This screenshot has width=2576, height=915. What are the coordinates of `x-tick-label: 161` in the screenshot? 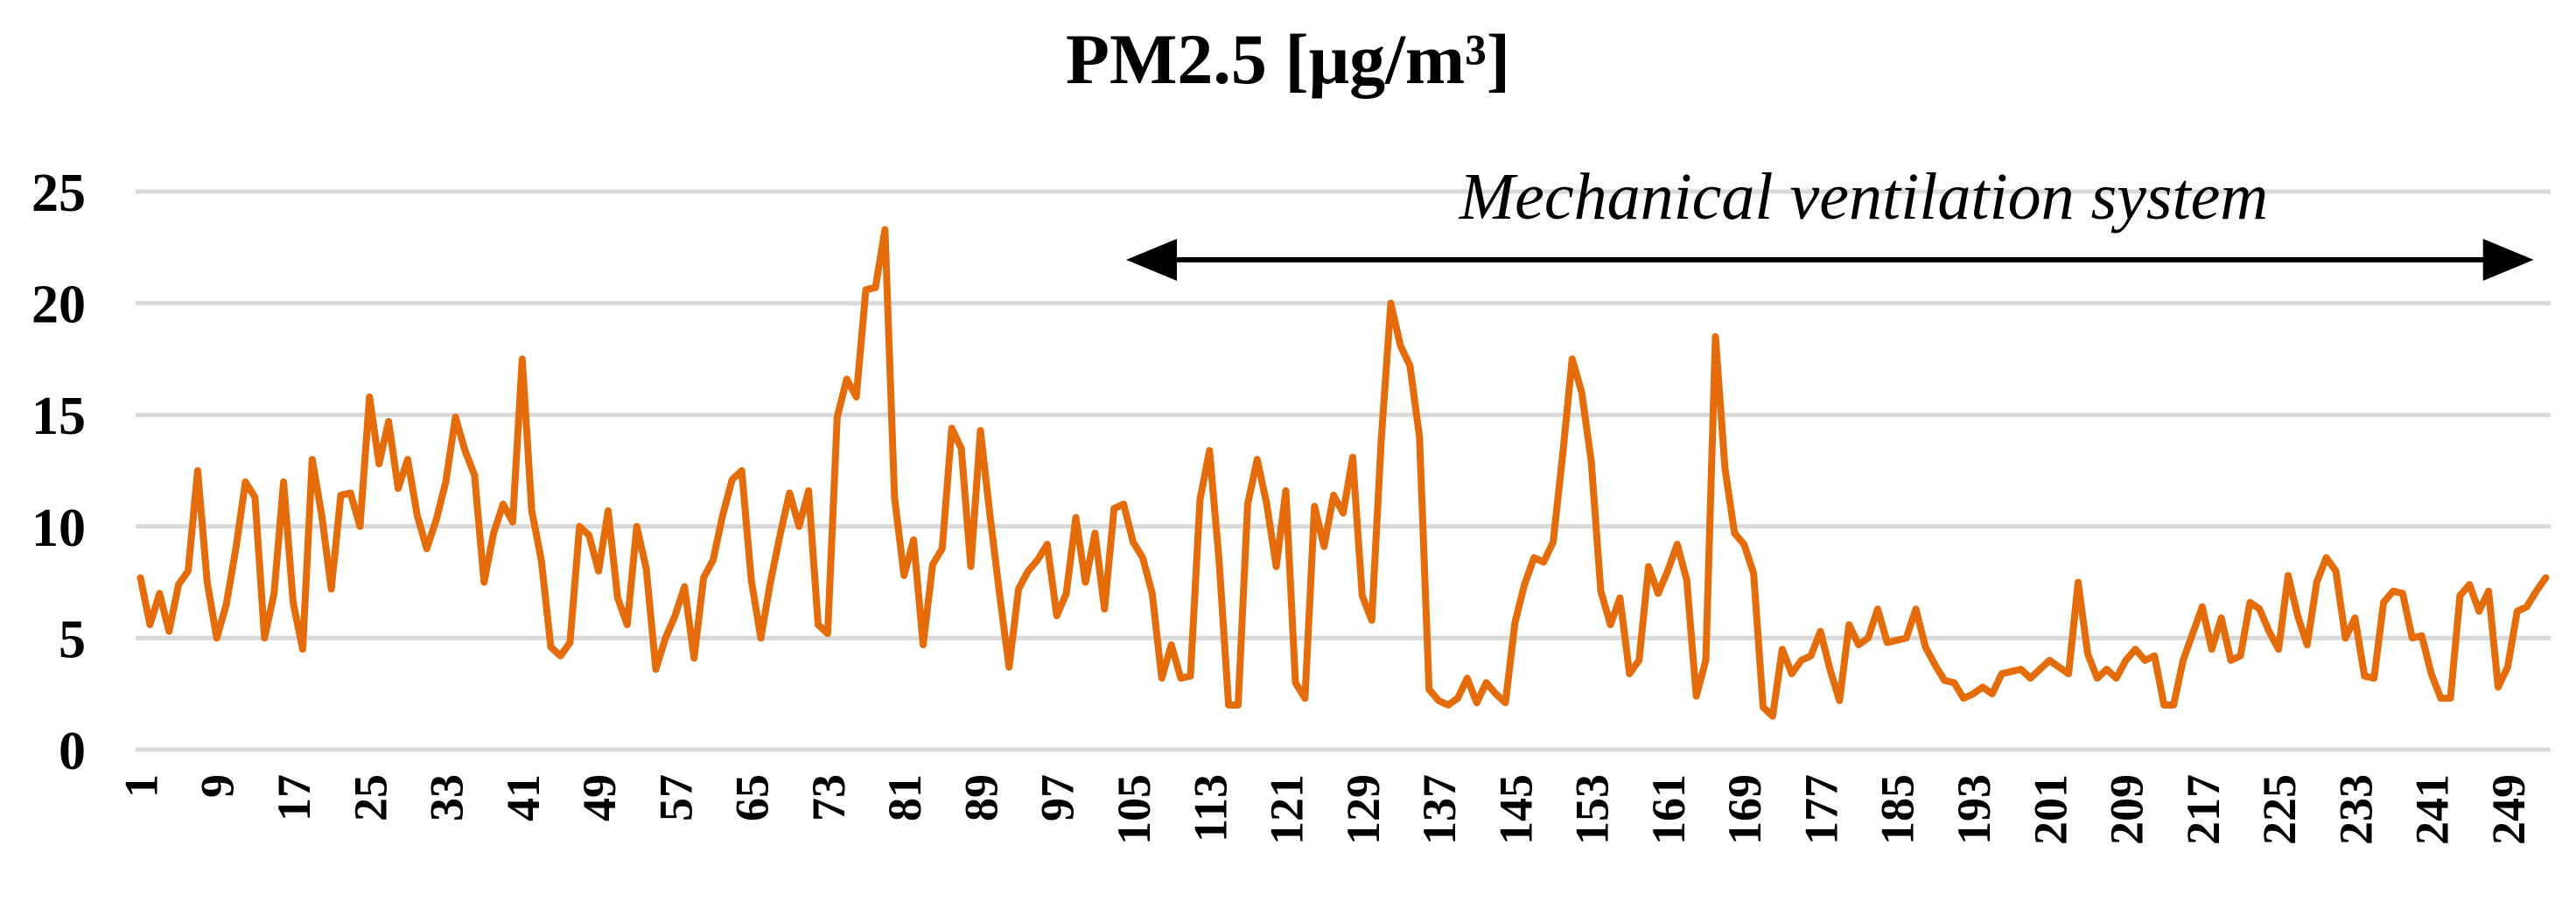 It's located at (1668, 810).